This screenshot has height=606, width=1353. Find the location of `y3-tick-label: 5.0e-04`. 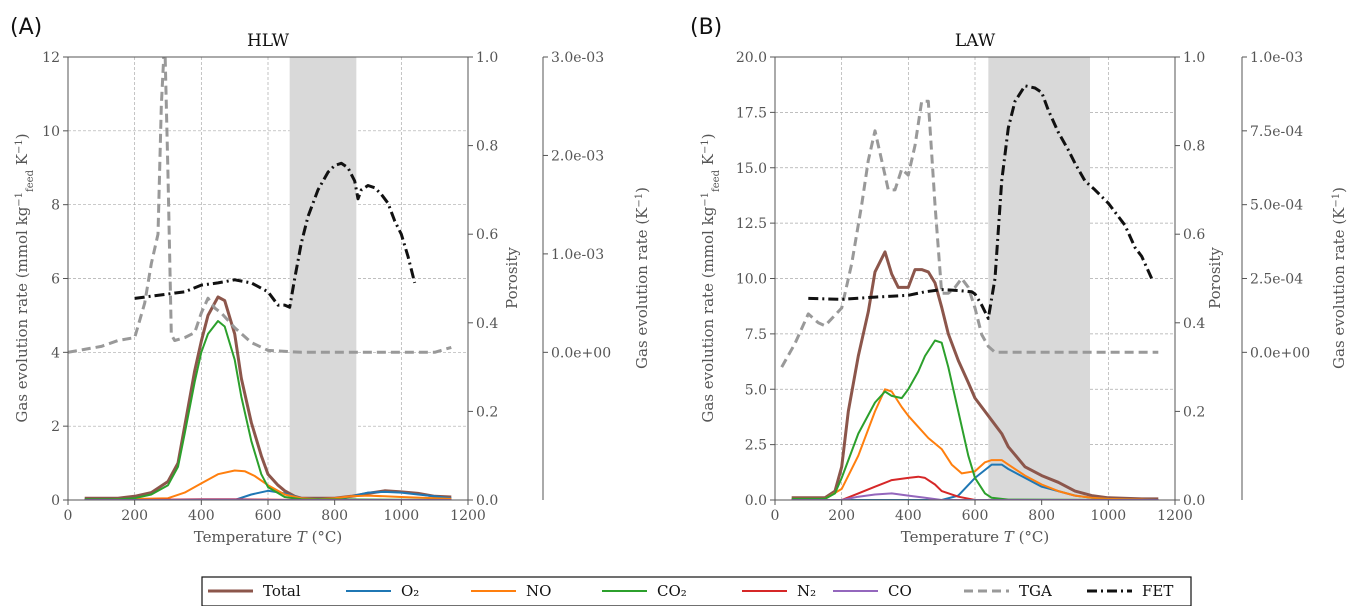

y3-tick-label: 5.0e-04 is located at coordinates (1276, 206).